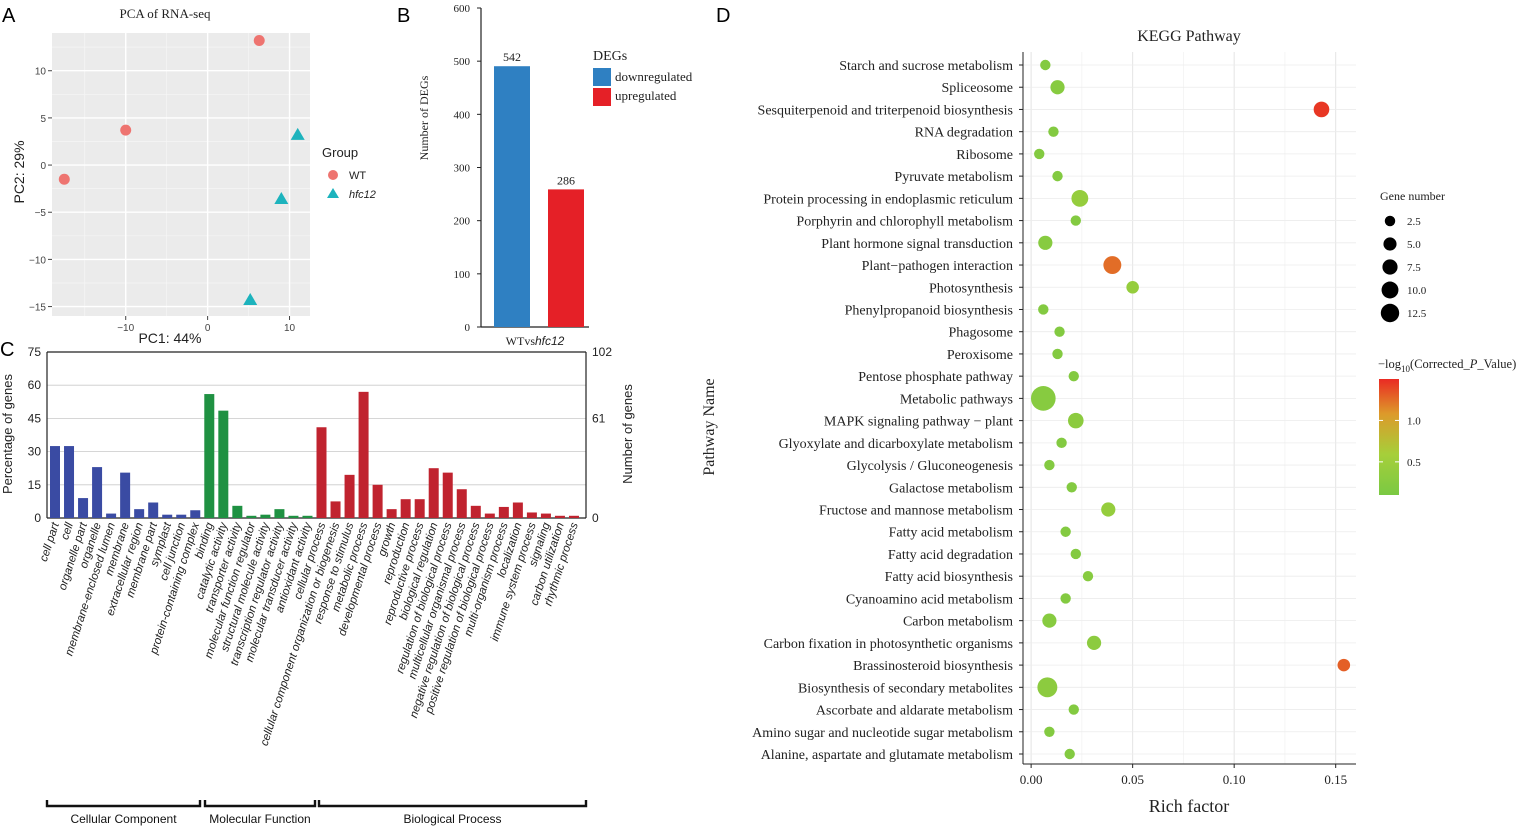  I want to click on kegg-size-legend-label: 10.0, so click(1417, 291).